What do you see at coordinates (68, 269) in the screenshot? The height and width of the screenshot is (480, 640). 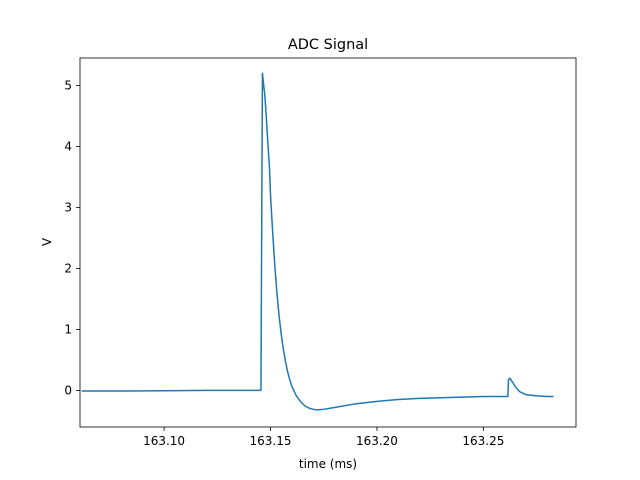 I see `y-tick-label: 2` at bounding box center [68, 269].